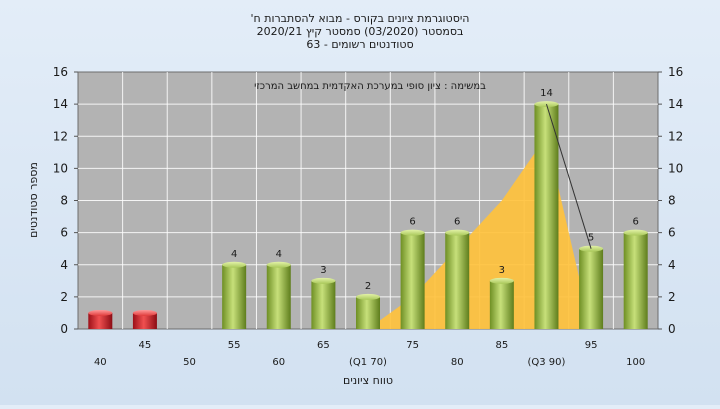 The height and width of the screenshot is (409, 720). I want to click on y-axis-right: 0 2 4 6 8 10 12 14 16, so click(670, 200).